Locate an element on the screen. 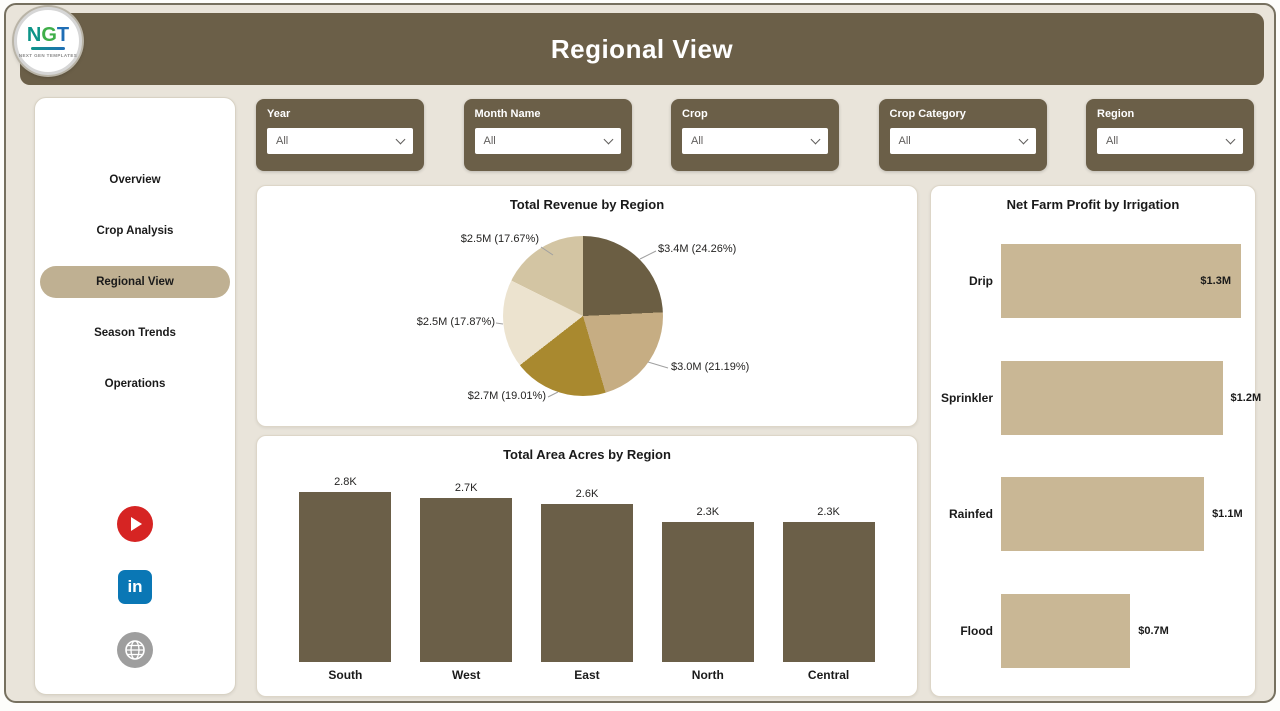 The height and width of the screenshot is (711, 1280). hbar-track: $1.1M is located at coordinates (1122, 514).